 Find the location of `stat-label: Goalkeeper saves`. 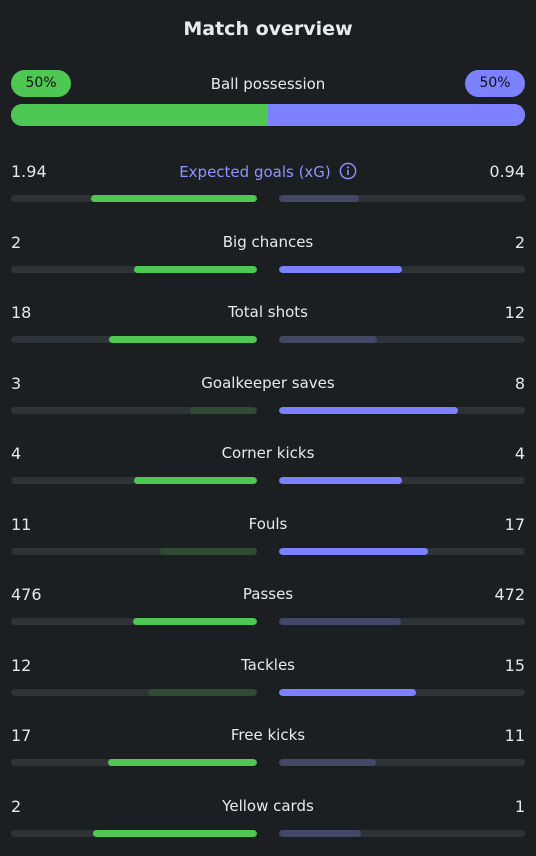

stat-label: Goalkeeper saves is located at coordinates (268, 383).